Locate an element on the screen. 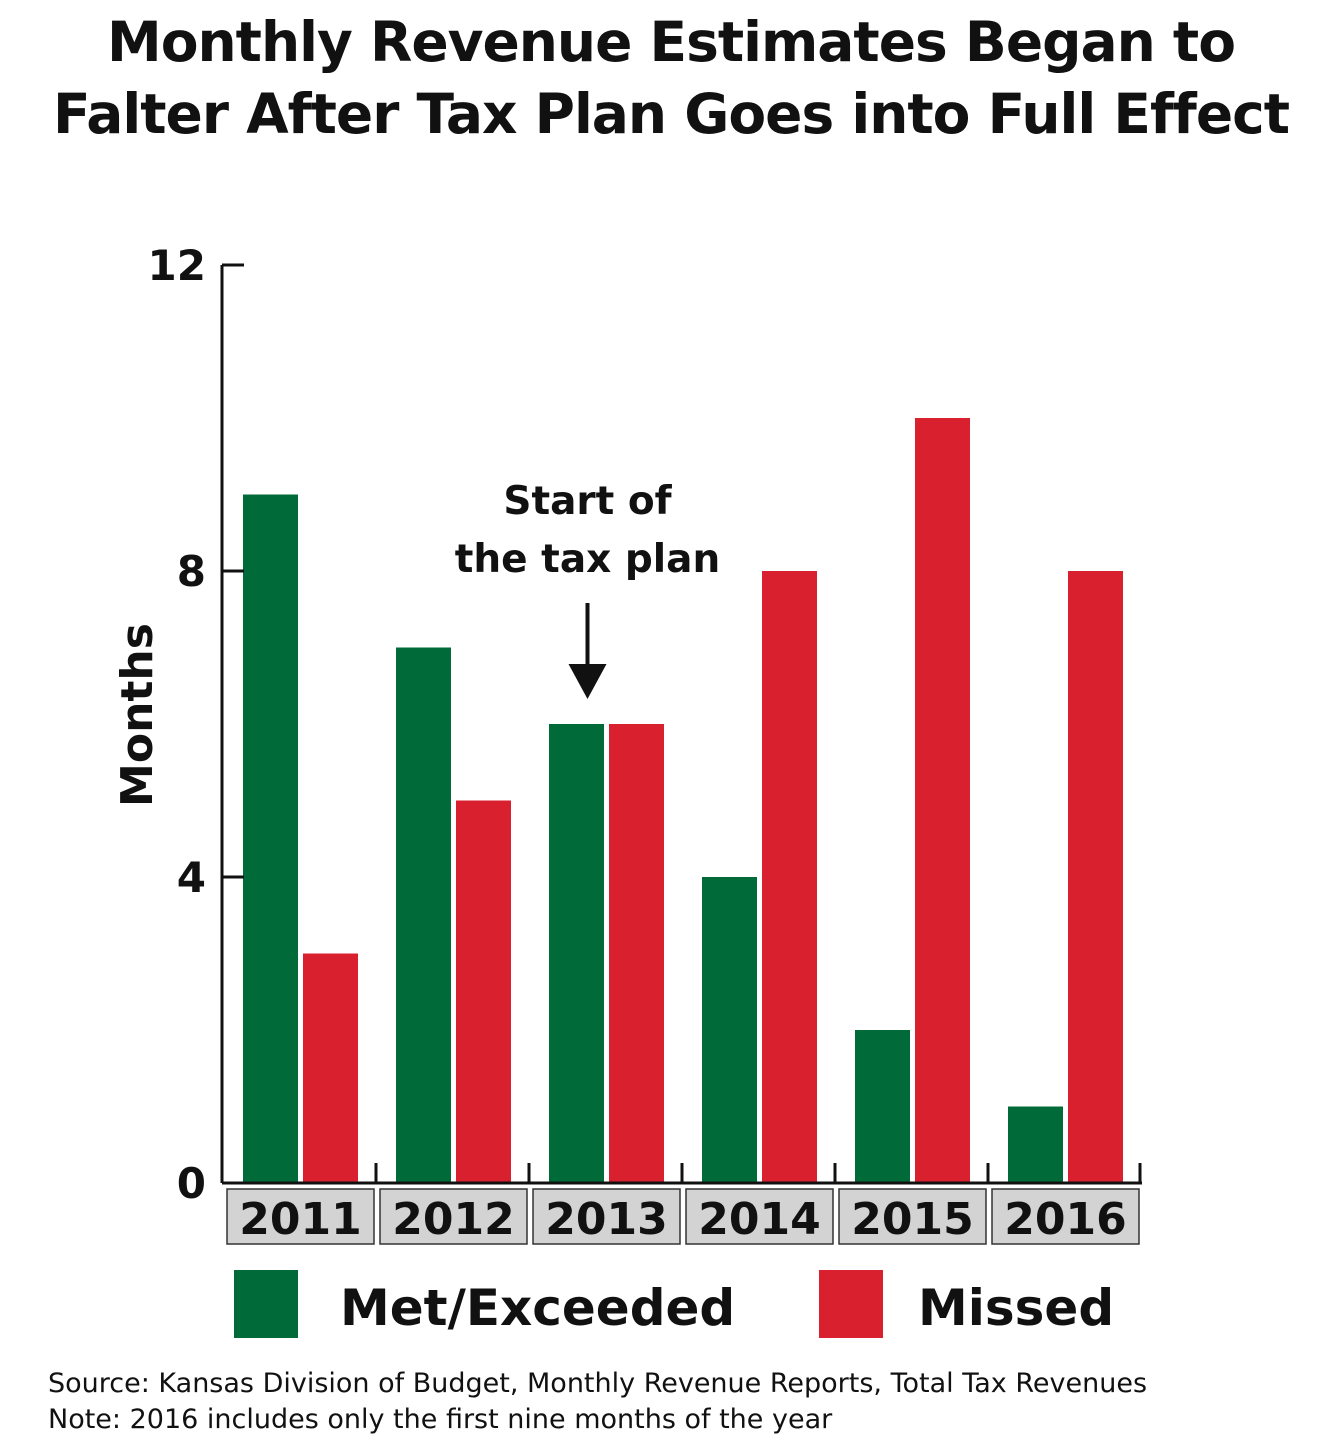 This screenshot has height=1445, width=1342. annotation-text-line-2: the tax plan is located at coordinates (588, 559).